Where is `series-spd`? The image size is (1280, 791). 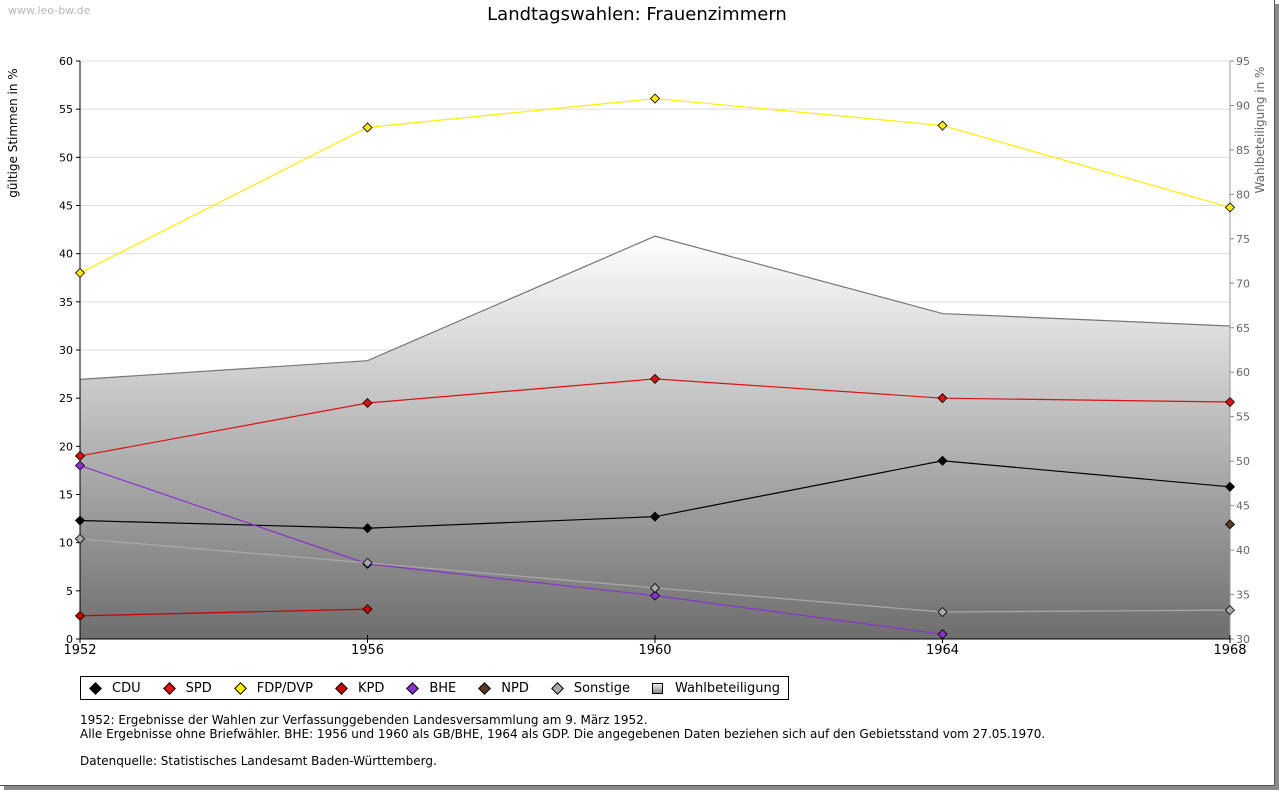
series-spd is located at coordinates (655, 417).